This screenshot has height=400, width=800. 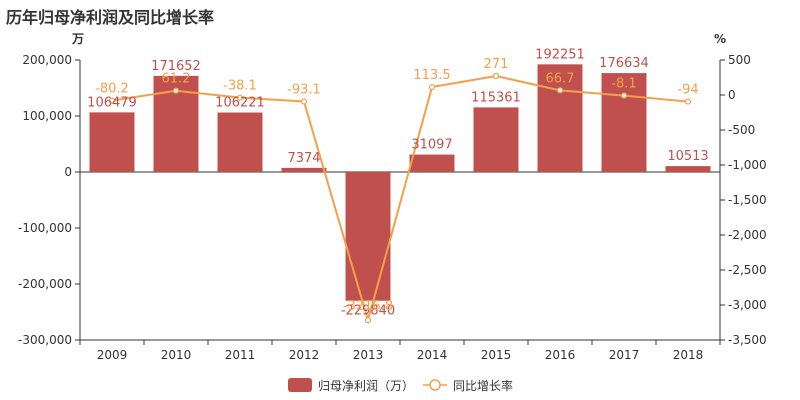 I want to click on chart-title: 历年归母净利润及同比增长率, so click(x=110, y=17).